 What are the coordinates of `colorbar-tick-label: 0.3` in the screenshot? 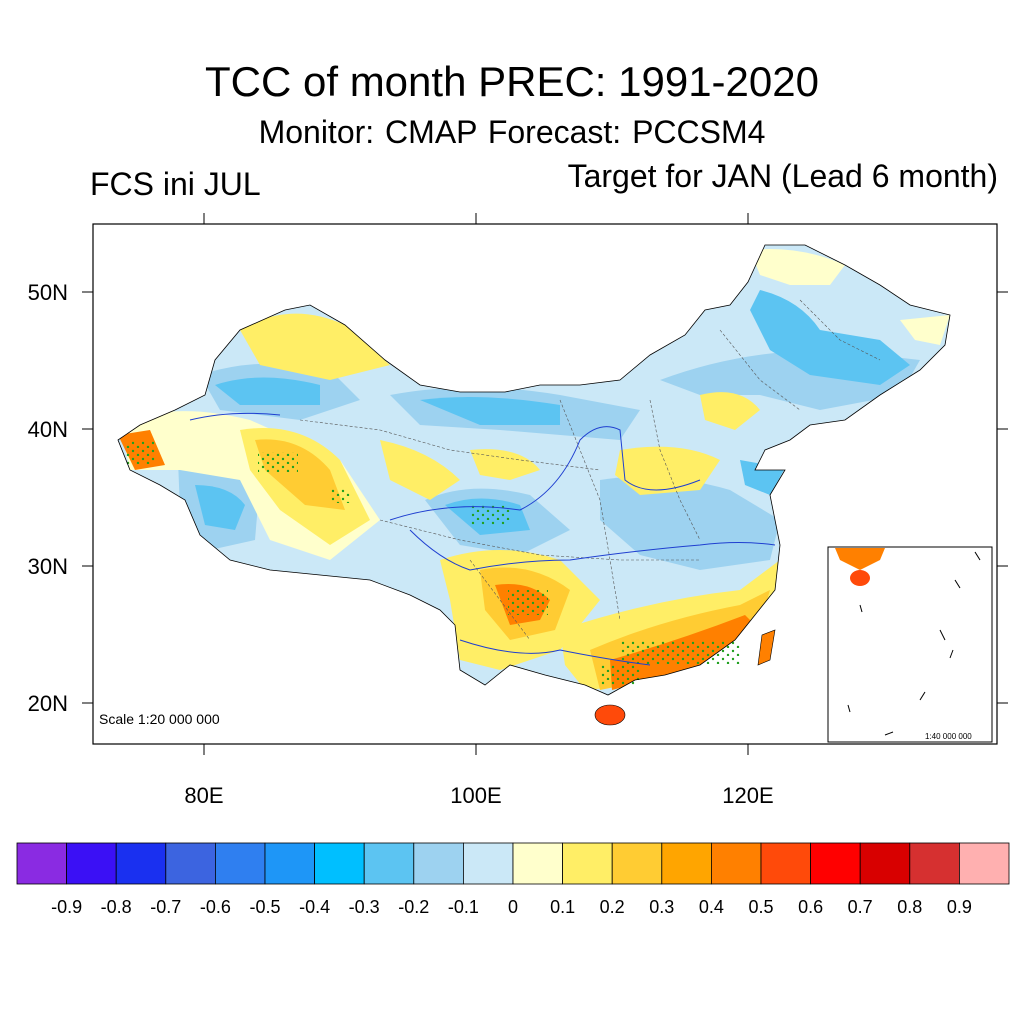 It's located at (662, 907).